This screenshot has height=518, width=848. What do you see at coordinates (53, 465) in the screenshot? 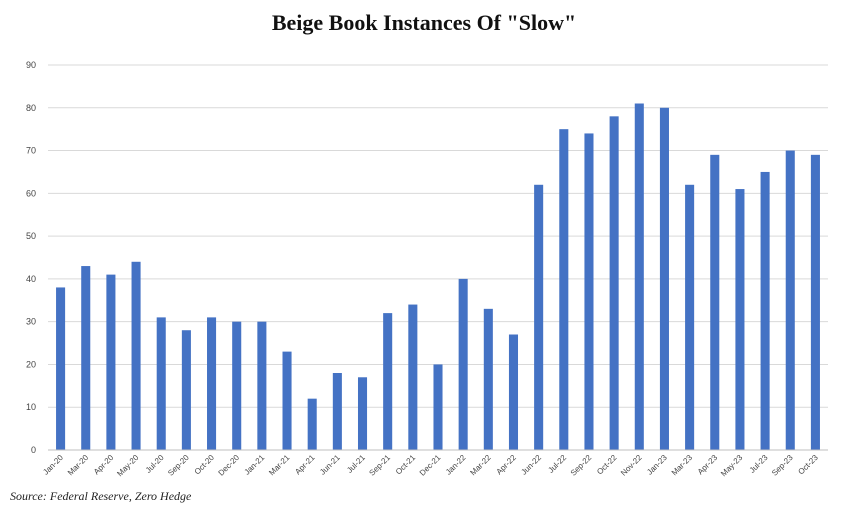
I see `x-tick-label: Jan-20` at bounding box center [53, 465].